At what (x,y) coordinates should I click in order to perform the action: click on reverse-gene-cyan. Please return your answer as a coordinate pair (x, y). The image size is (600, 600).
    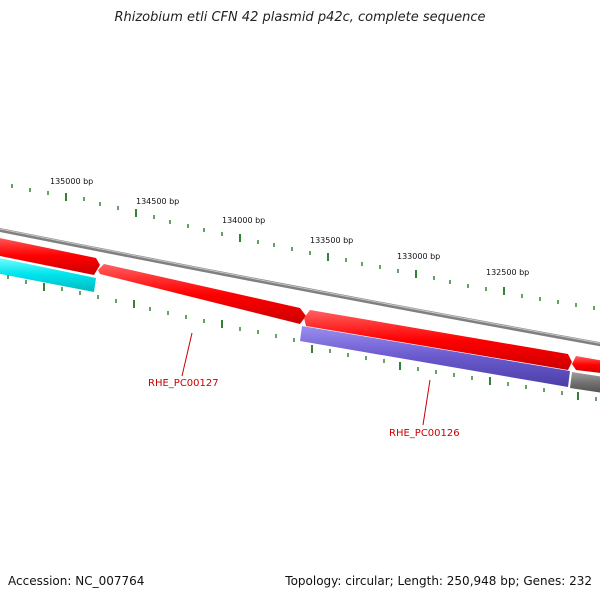
    Looking at the image, I should click on (48, 275).